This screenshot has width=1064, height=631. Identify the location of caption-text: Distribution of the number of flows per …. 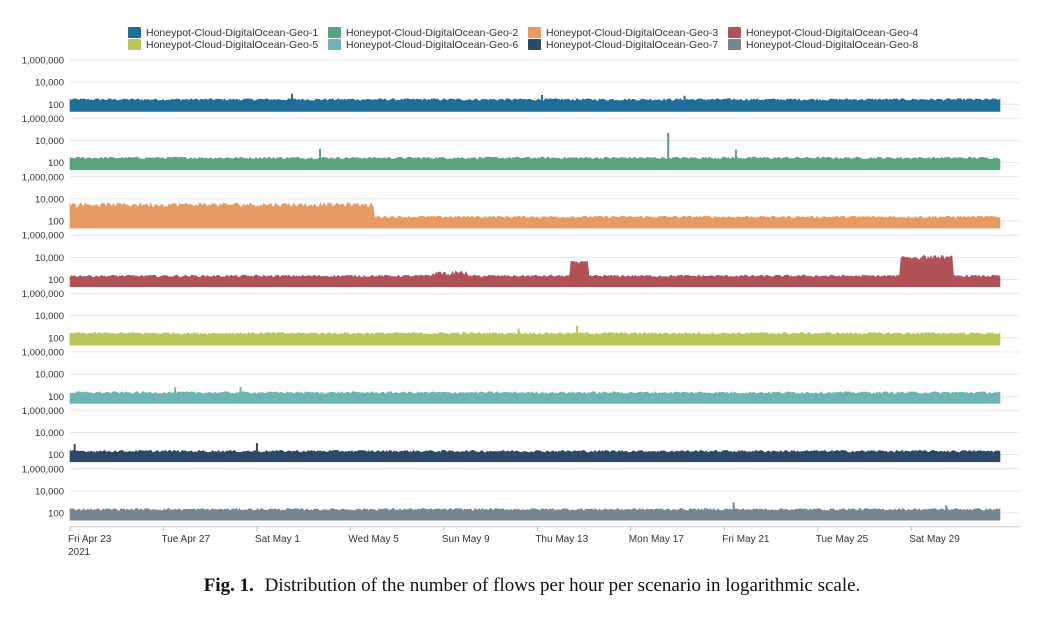
(562, 585).